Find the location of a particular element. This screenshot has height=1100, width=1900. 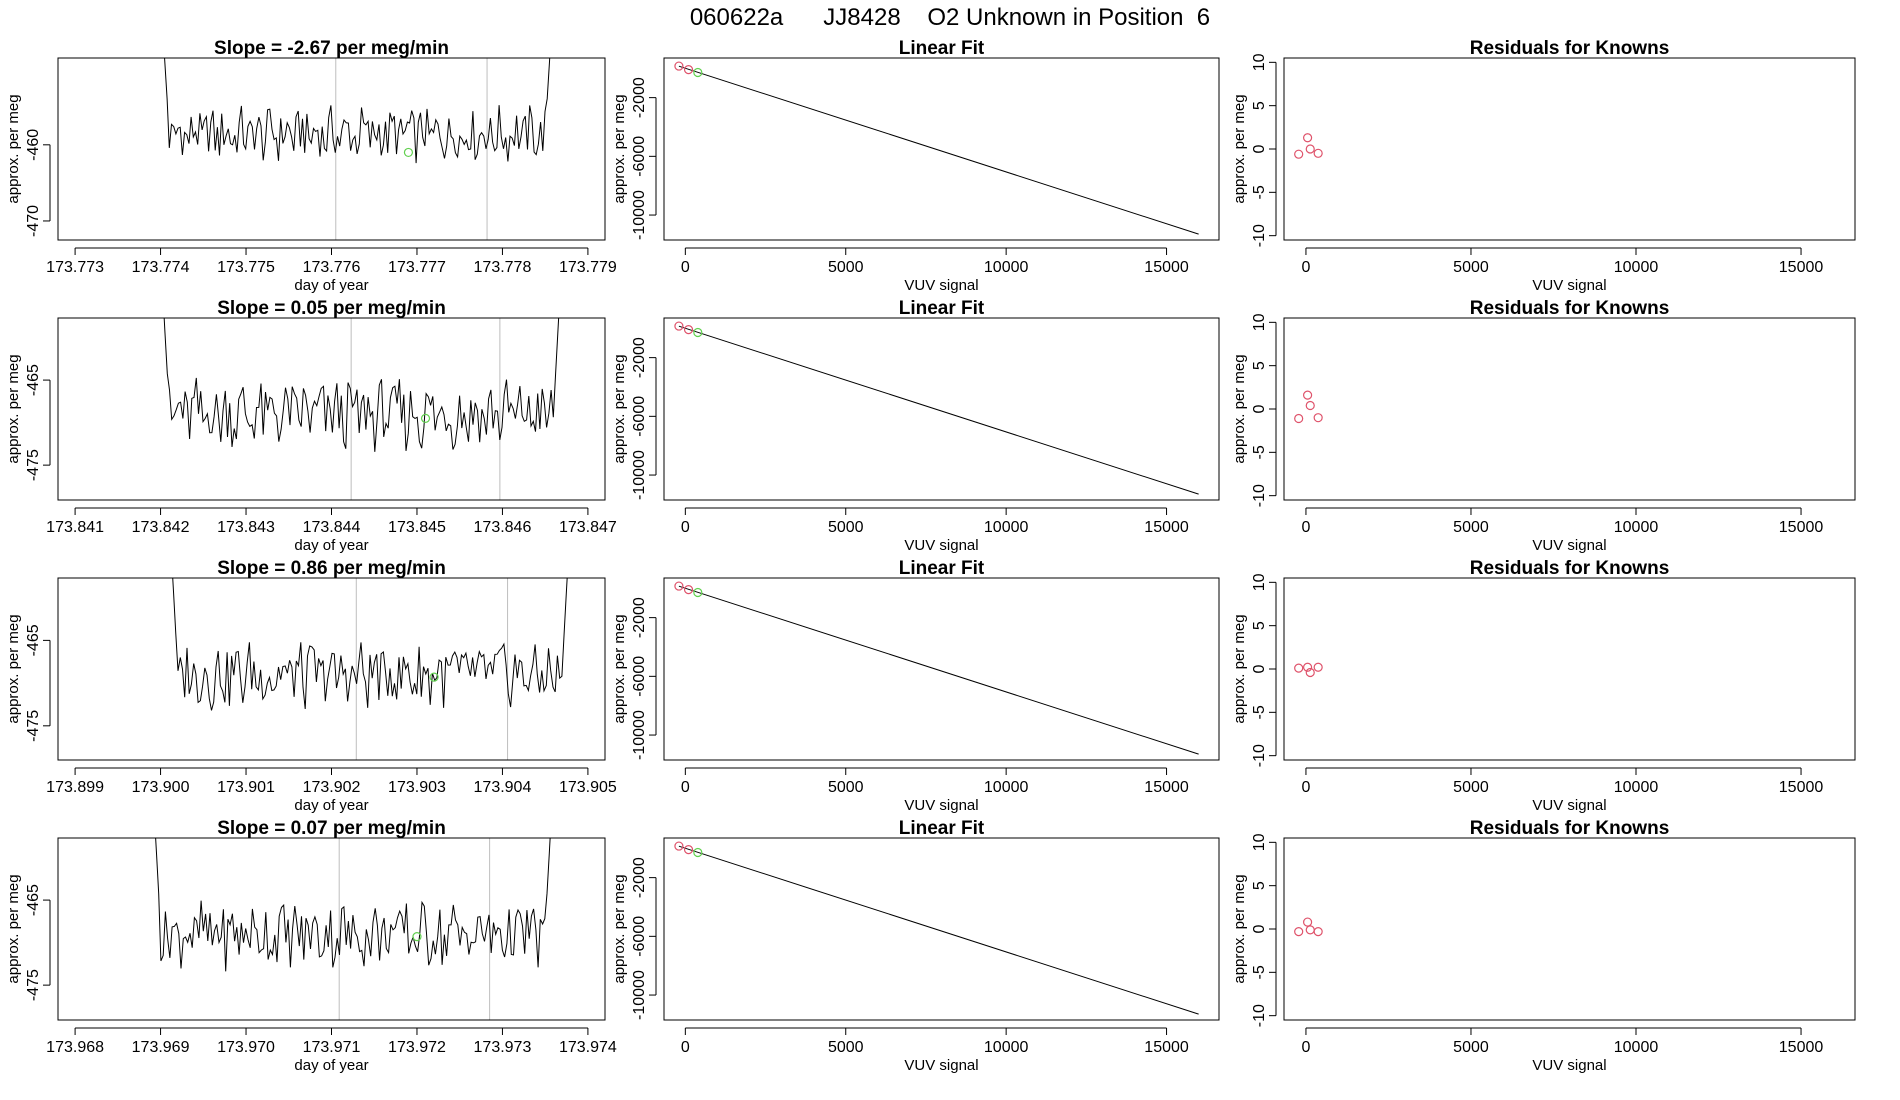

x-tick-label: 5000 is located at coordinates (1471, 267).